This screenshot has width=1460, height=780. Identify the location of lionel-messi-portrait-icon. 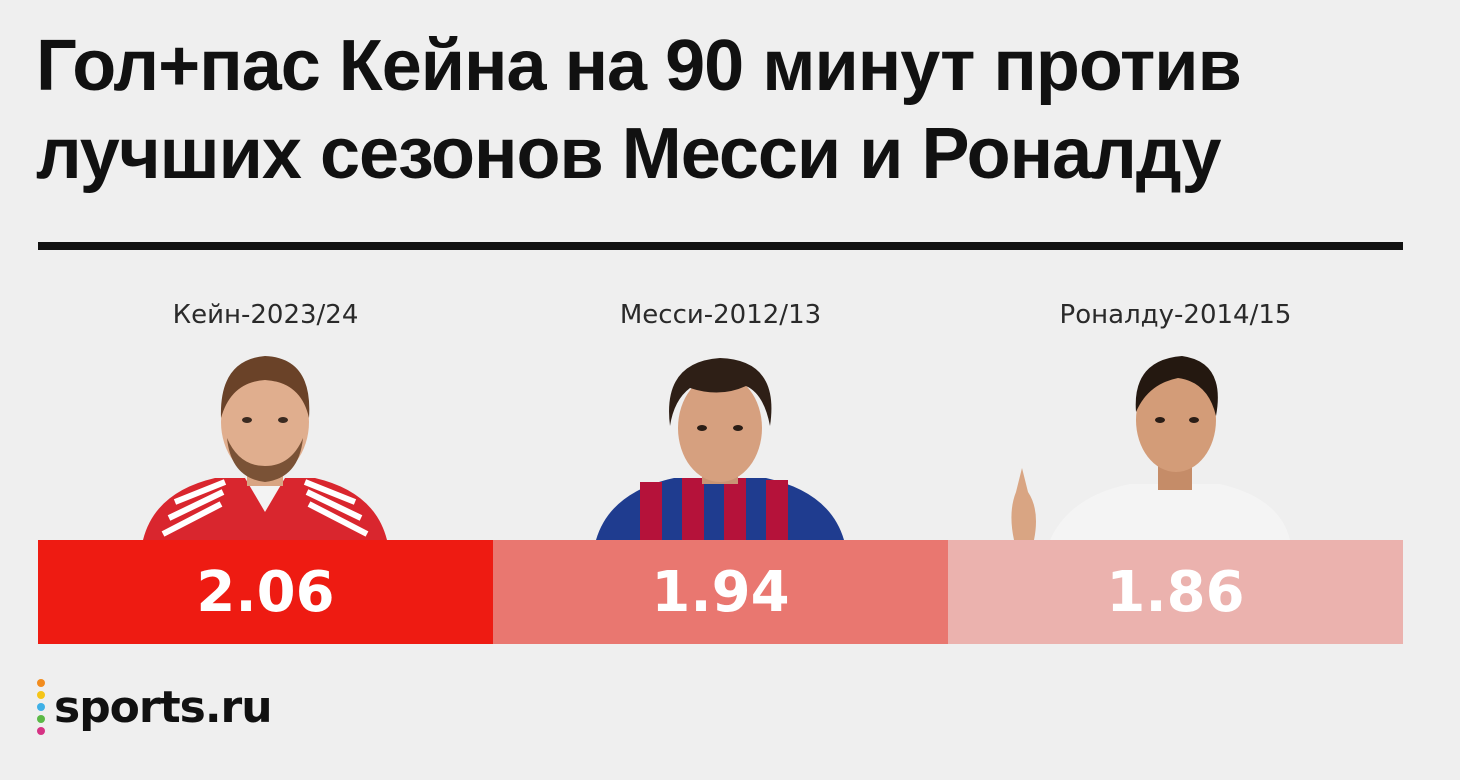
(720, 449).